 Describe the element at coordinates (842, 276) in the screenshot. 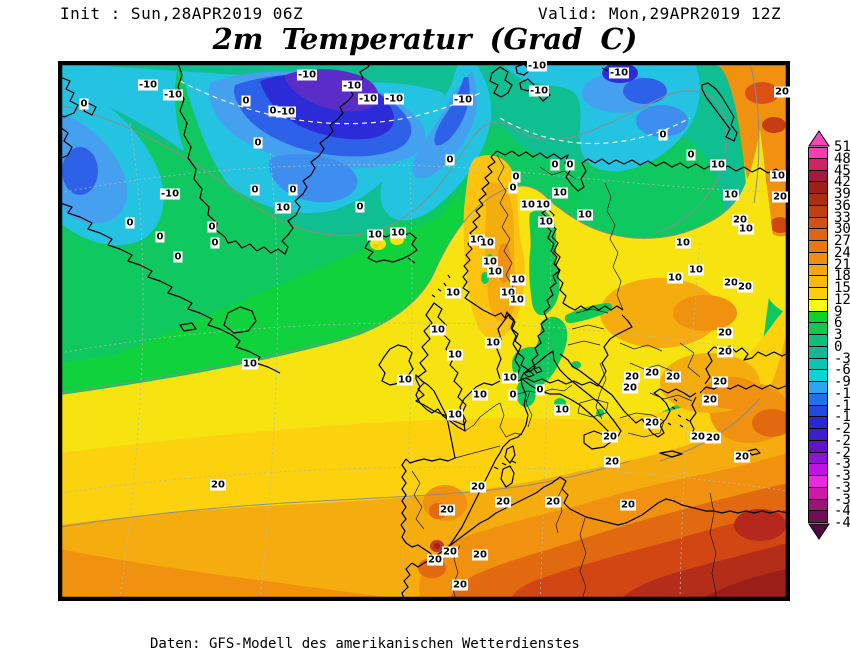

I see `colorbar-value: 18` at that location.